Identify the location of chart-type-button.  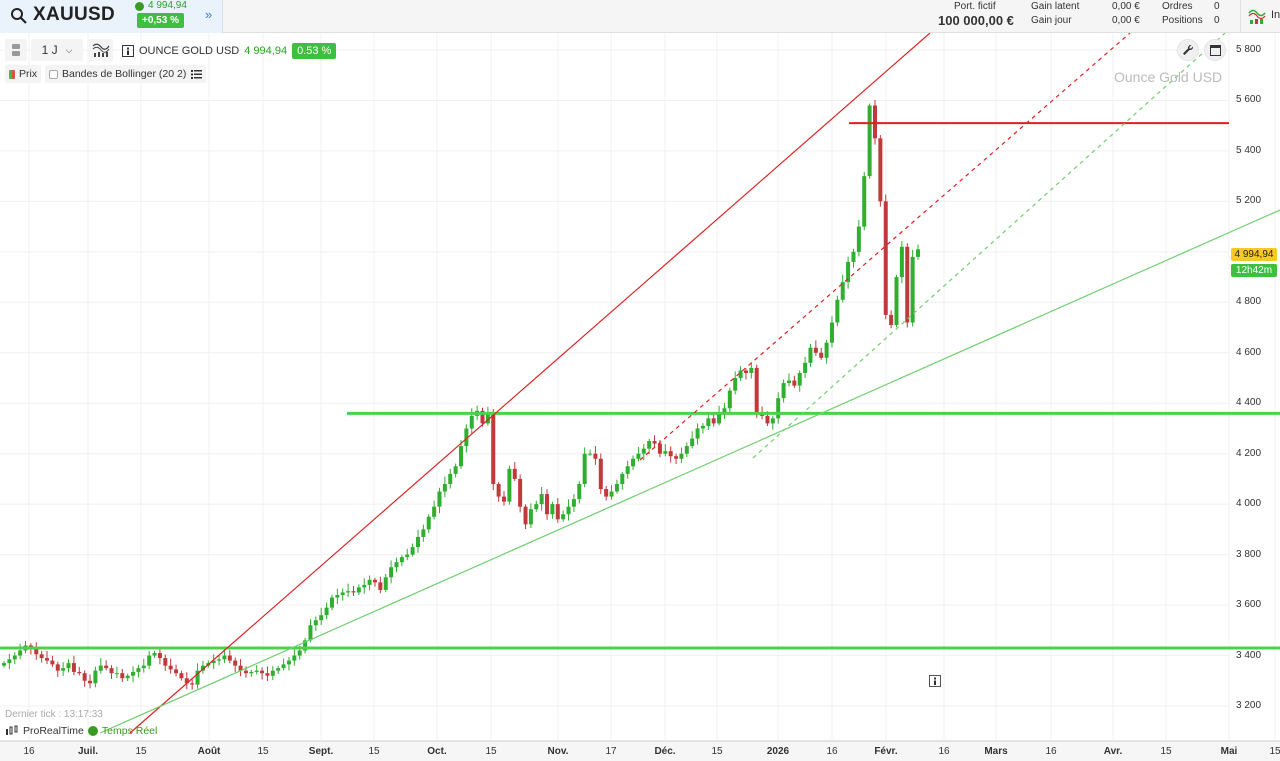
(101, 50).